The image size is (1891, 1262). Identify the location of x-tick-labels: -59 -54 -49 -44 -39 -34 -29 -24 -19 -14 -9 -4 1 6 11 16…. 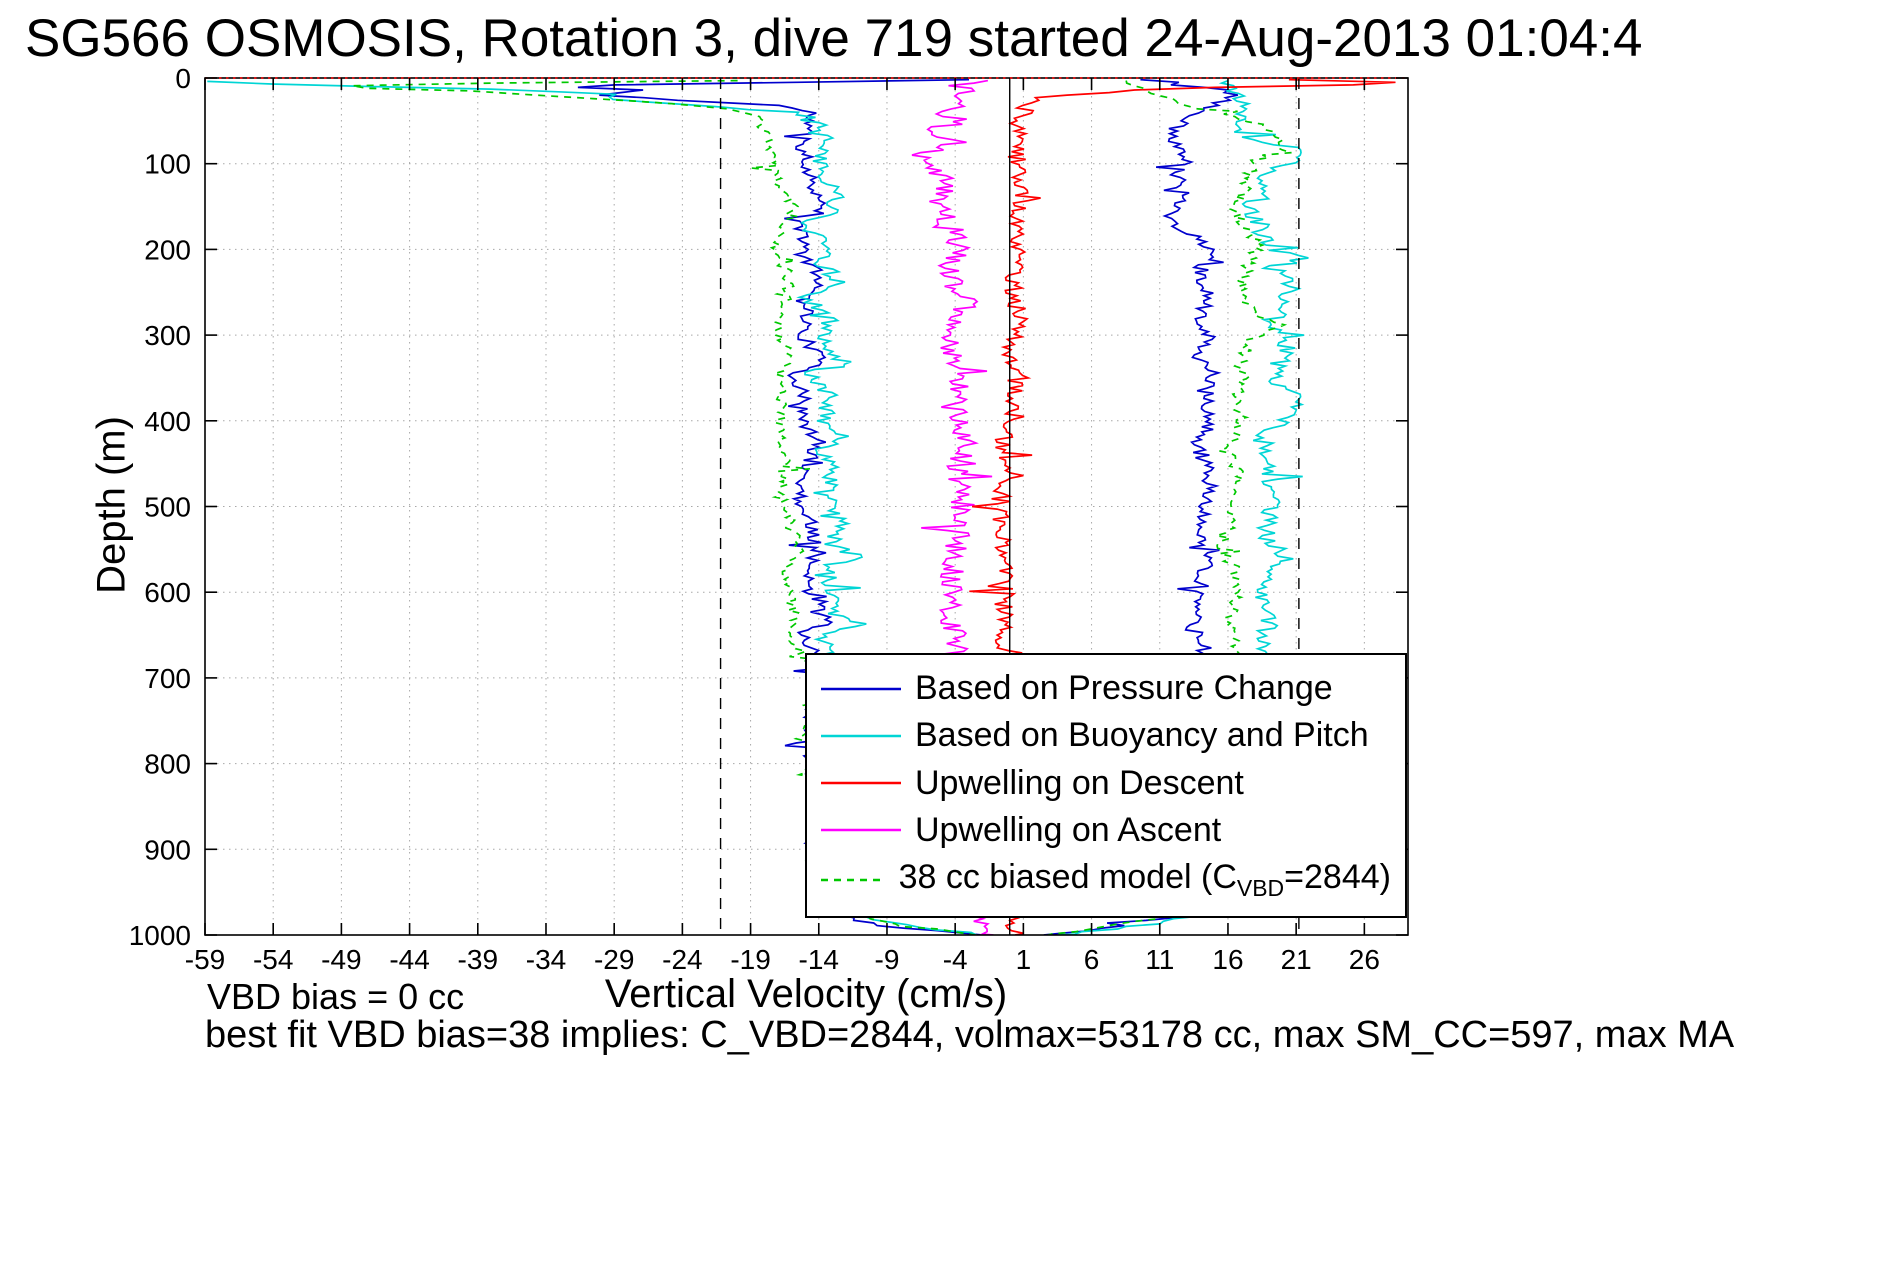
(782, 959).